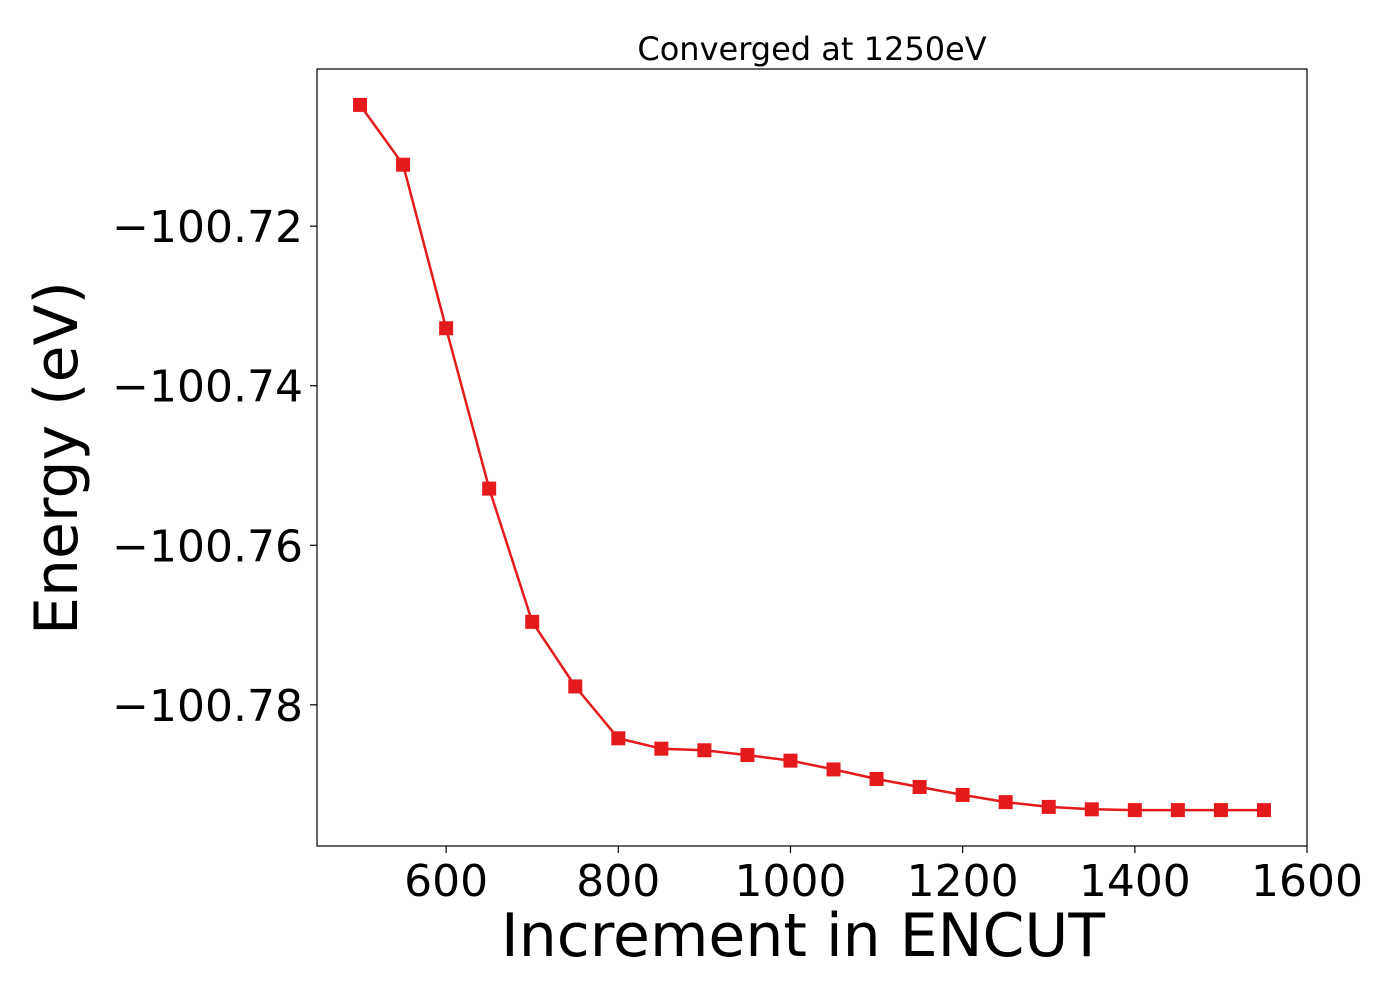 The image size is (1400, 1000). Describe the element at coordinates (207, 706) in the screenshot. I see `y-tick-label: −100.78` at that location.